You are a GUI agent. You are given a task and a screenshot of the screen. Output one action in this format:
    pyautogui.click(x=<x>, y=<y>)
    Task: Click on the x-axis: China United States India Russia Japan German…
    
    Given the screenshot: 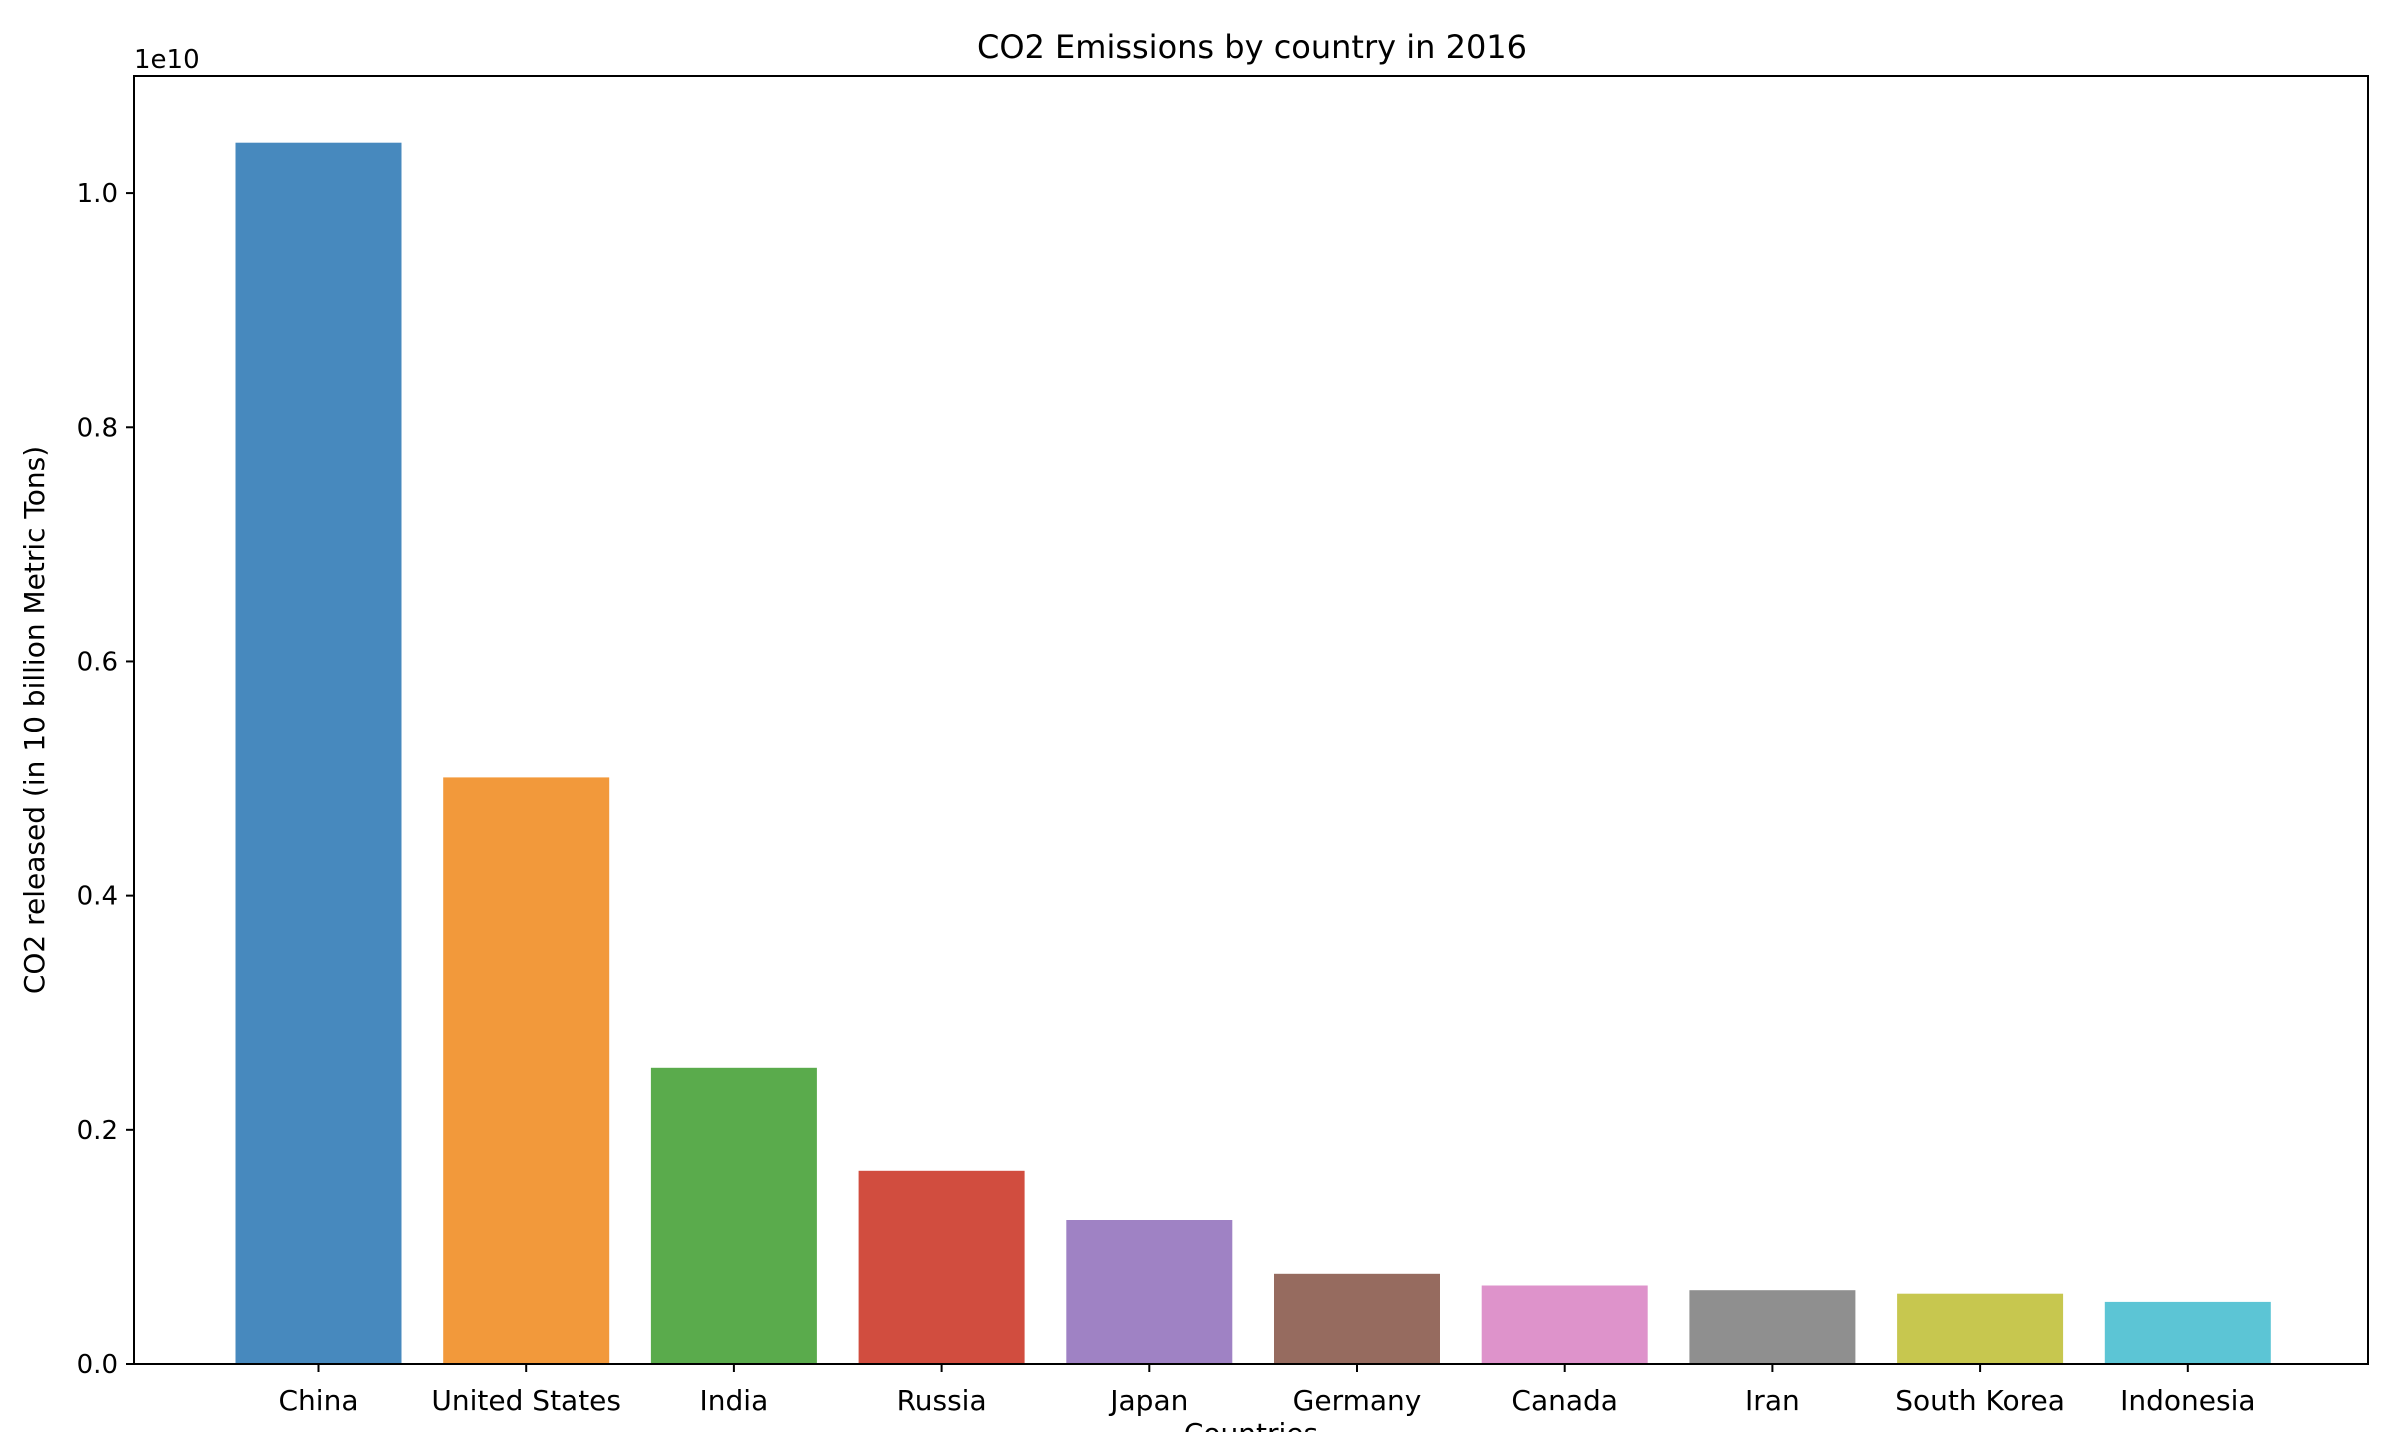 What is the action you would take?
    pyautogui.click(x=1267, y=1390)
    